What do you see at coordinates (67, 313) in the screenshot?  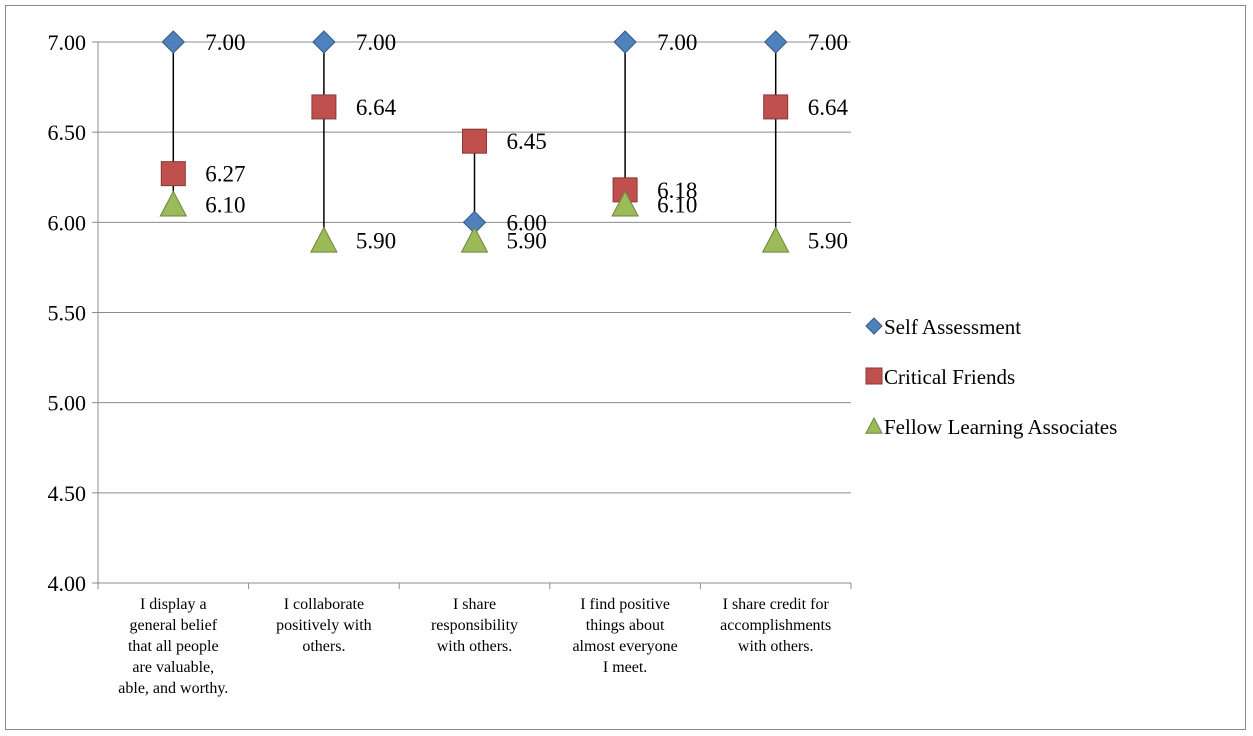 I see `y-tick-label: 5.50` at bounding box center [67, 313].